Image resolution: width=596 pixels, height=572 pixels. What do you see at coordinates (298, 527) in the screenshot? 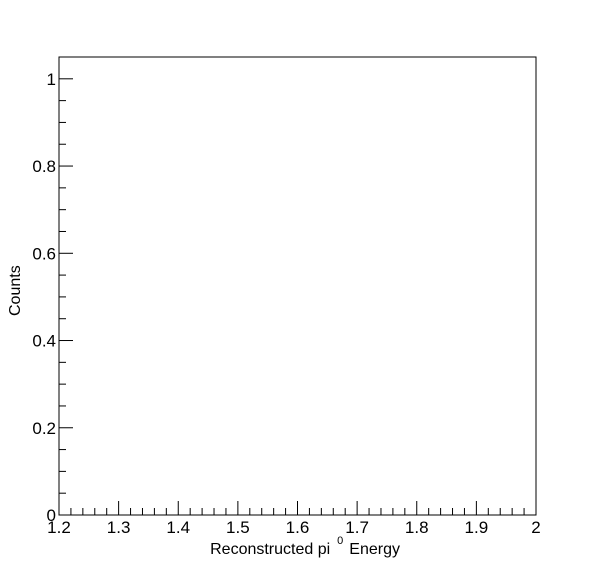
I see `x-tick-label: 1.6` at bounding box center [298, 527].